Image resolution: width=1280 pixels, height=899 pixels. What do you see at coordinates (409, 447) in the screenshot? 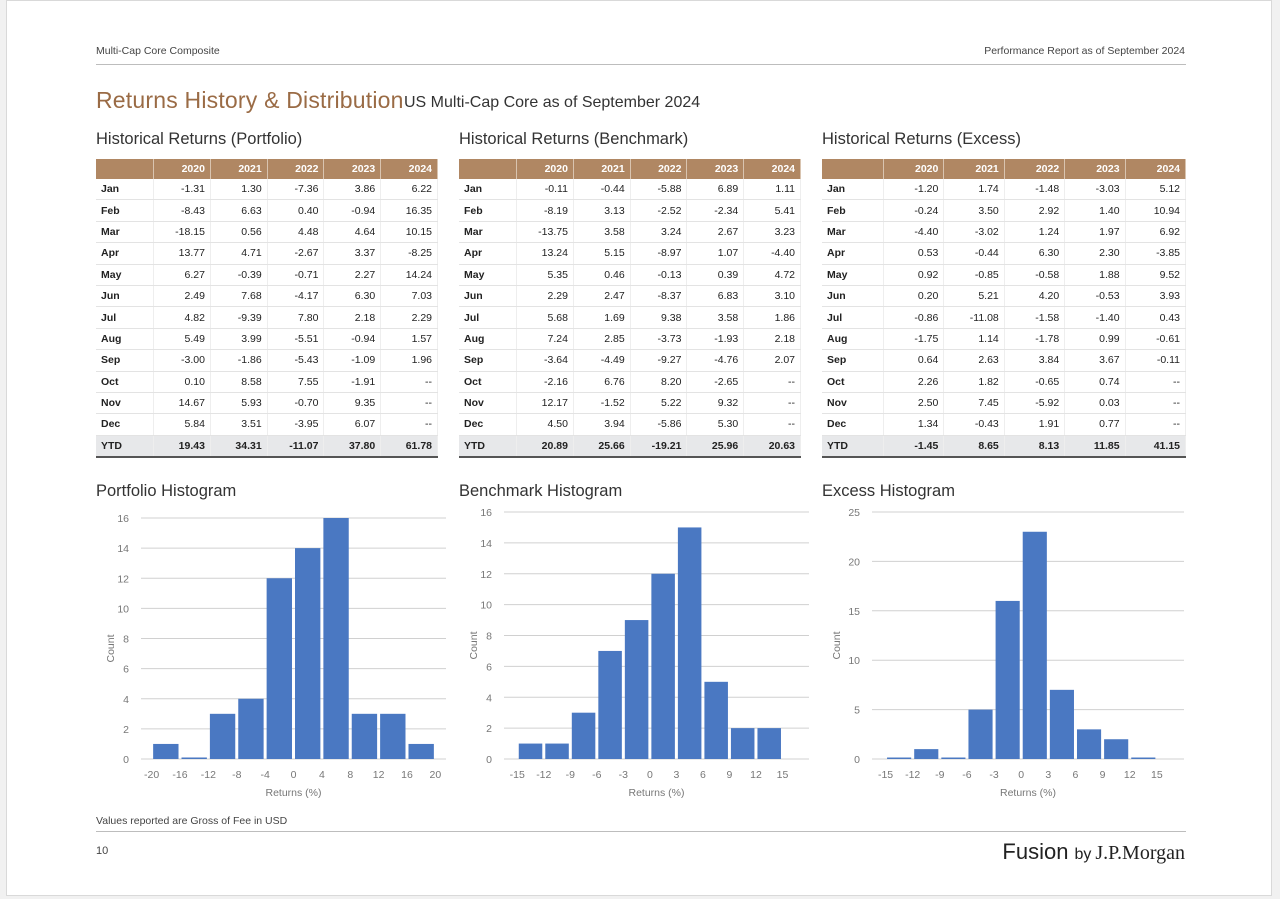
I see `ytd-cell: 61.78` at bounding box center [409, 447].